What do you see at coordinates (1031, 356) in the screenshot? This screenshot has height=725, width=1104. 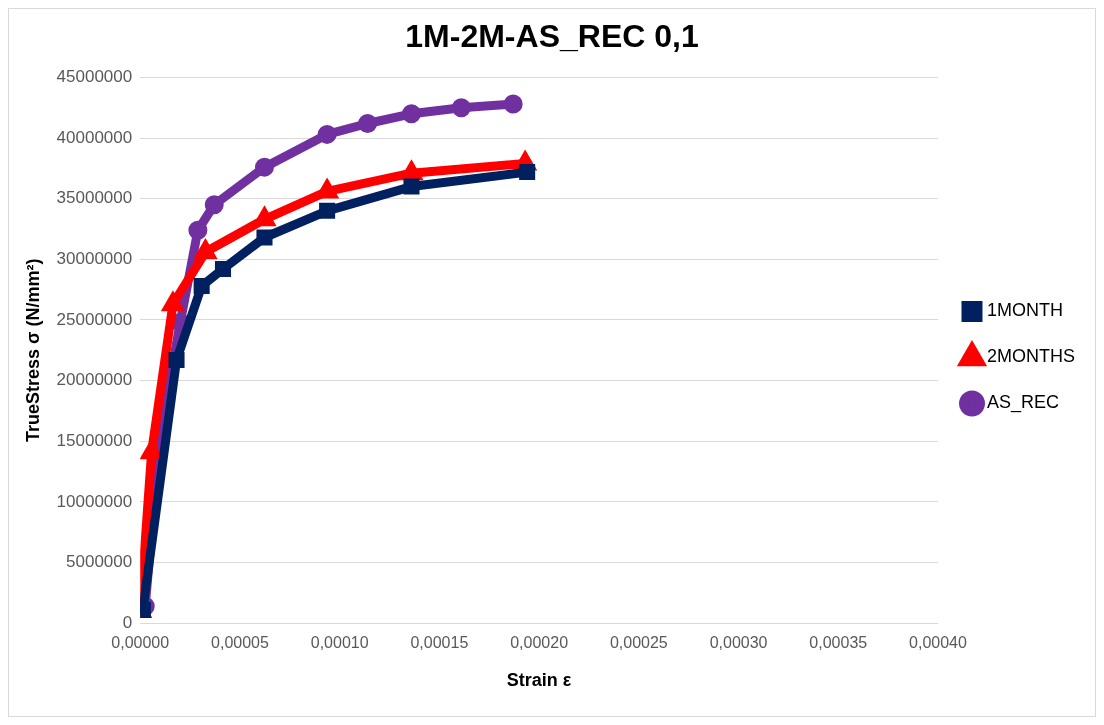 I see `legend-label: 2MONTHS` at bounding box center [1031, 356].